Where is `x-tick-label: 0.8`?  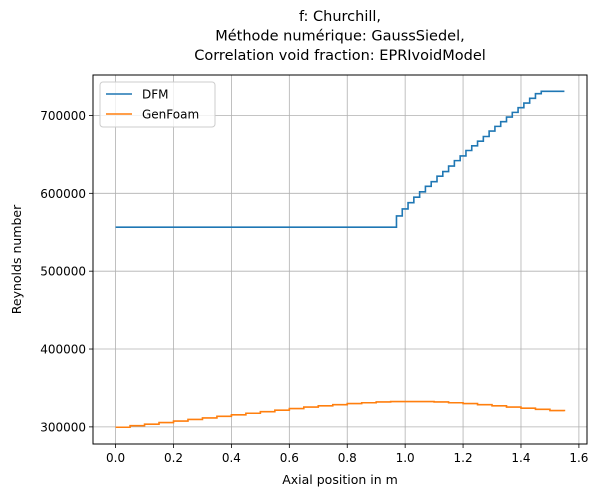
x-tick-label: 0.8 is located at coordinates (347, 458).